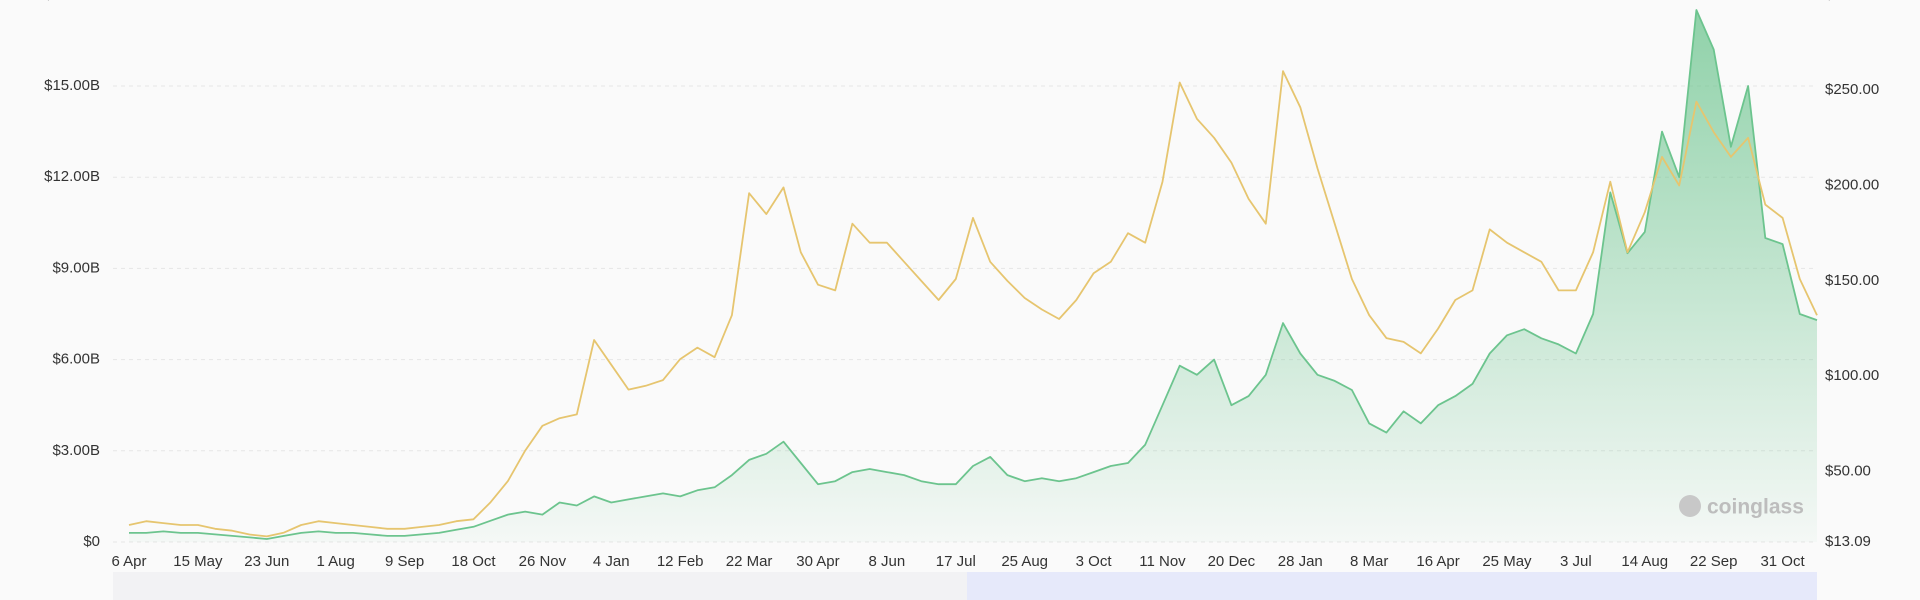 Image resolution: width=1920 pixels, height=600 pixels. Describe the element at coordinates (1644, 561) in the screenshot. I see `x-tick-label: 14 Aug` at that location.